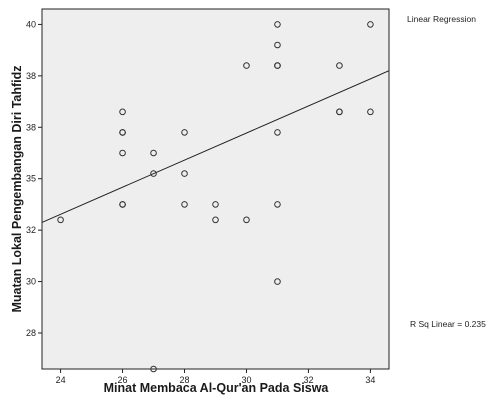  Describe the element at coordinates (31, 230) in the screenshot. I see `y-tick-label: 32` at that location.